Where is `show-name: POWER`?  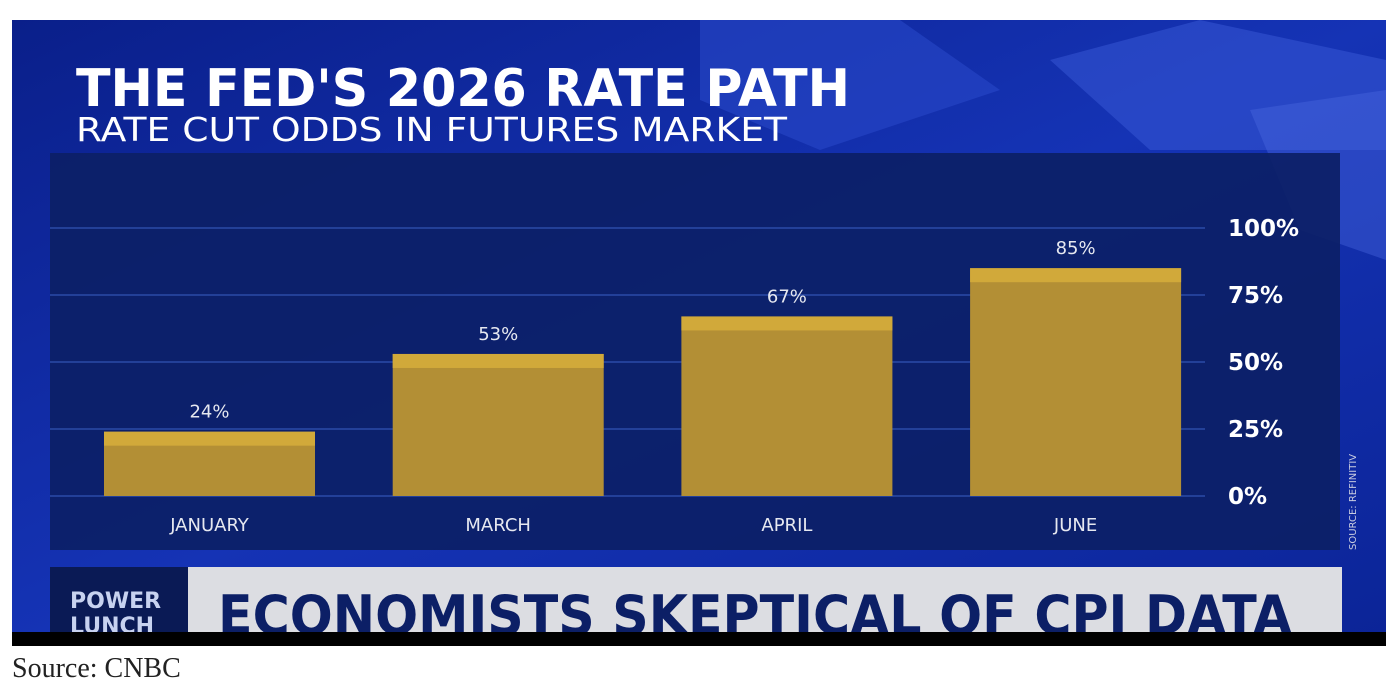
show-name: POWER is located at coordinates (115, 601).